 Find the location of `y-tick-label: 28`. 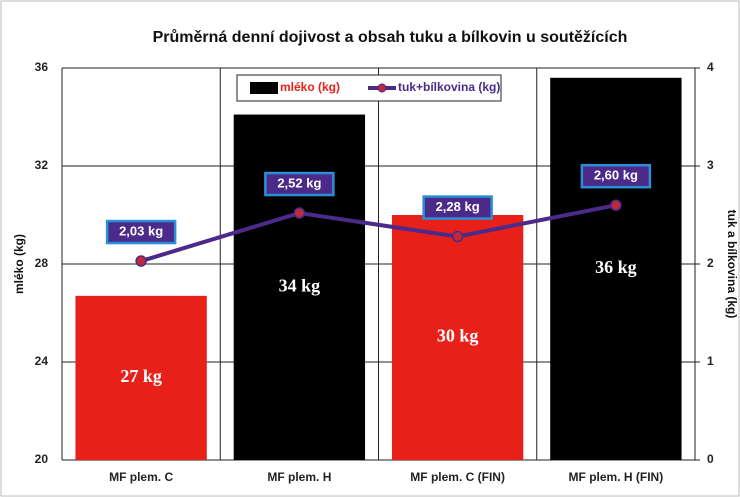

y-tick-label: 28 is located at coordinates (42, 263).